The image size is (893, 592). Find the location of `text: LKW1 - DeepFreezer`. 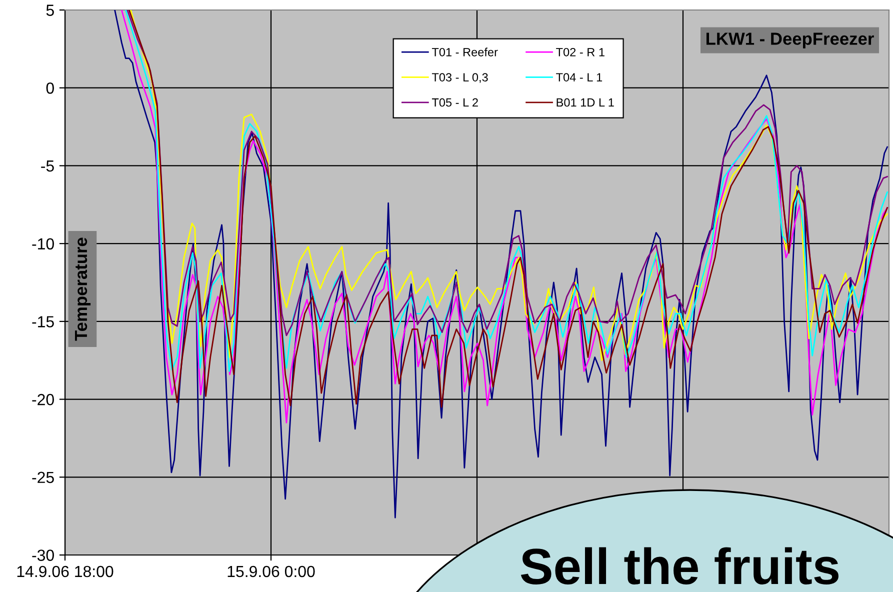

text: LKW1 - DeepFreezer is located at coordinates (790, 40).